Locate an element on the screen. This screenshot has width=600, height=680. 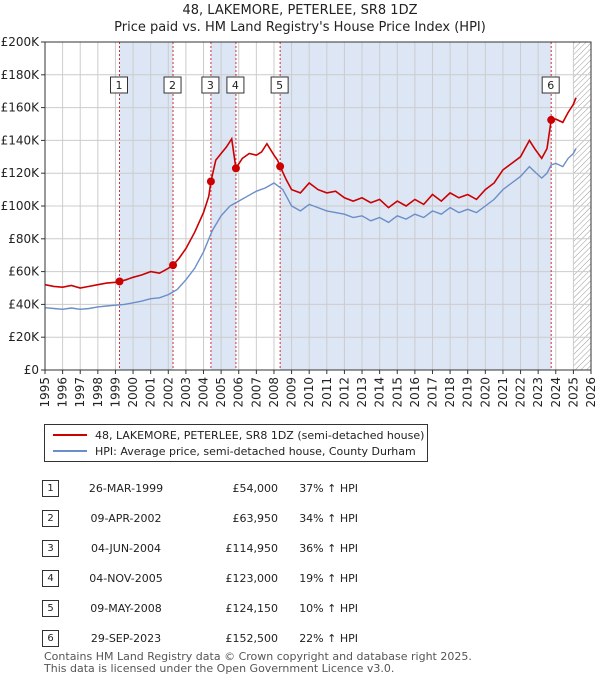
sale-row: 2 09-APR-2002 £63,950 34% ↑ HPI is located at coordinates (200, 518).